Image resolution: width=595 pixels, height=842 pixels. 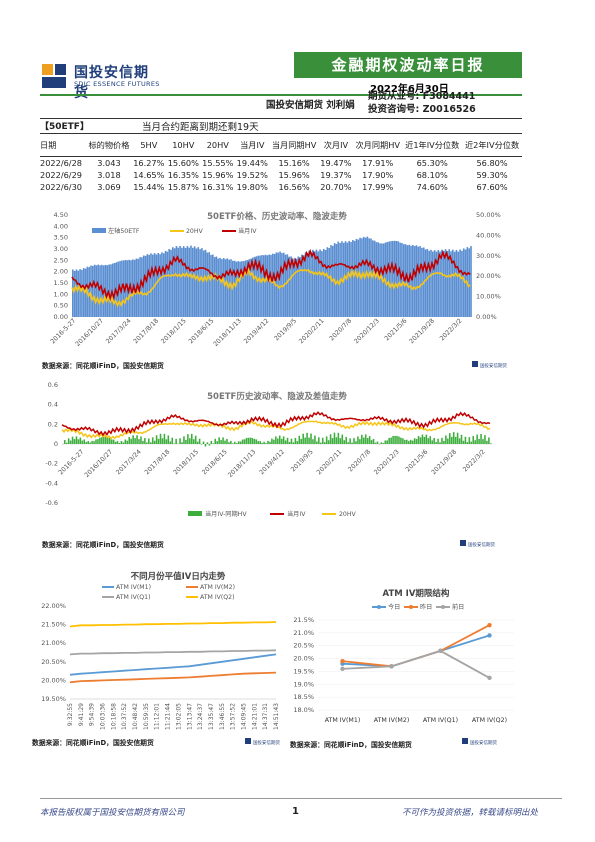 I want to click on table-cell: 3.069, so click(x=109, y=187).